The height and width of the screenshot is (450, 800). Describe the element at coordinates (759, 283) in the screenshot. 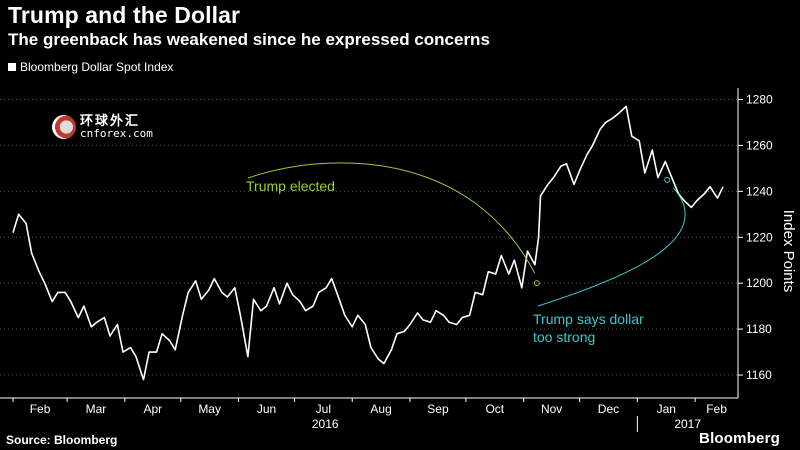

I see `y-tick-label: 1200` at that location.